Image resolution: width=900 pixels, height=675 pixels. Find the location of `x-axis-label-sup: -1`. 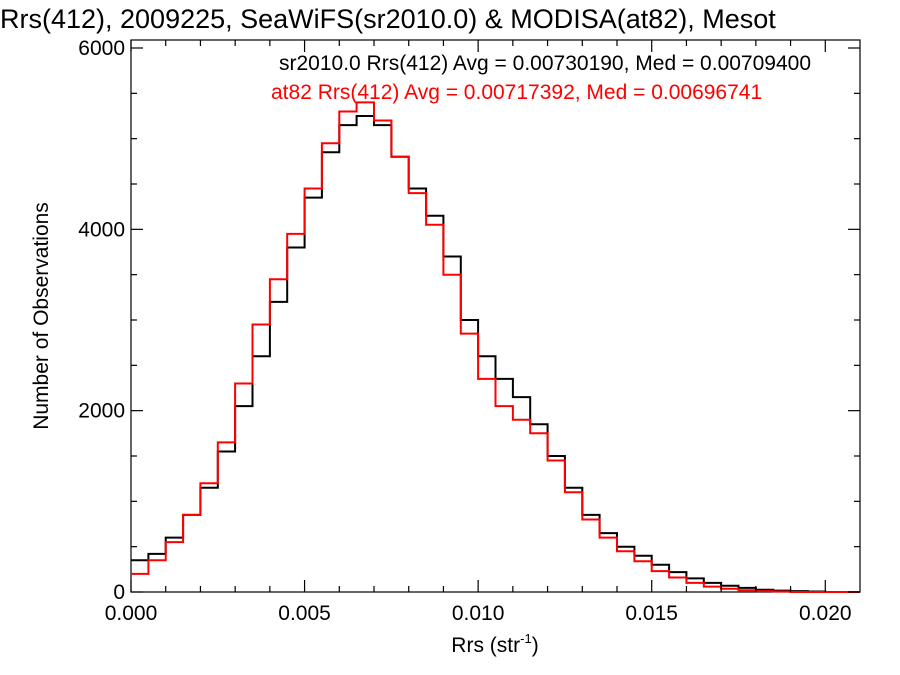

x-axis-label-sup: -1 is located at coordinates (526, 638).